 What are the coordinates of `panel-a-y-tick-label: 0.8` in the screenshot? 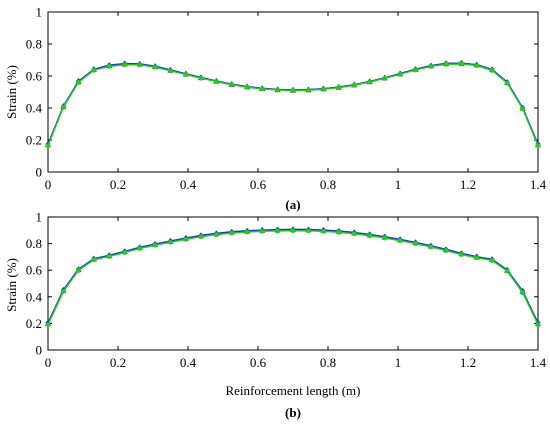 It's located at (34, 44).